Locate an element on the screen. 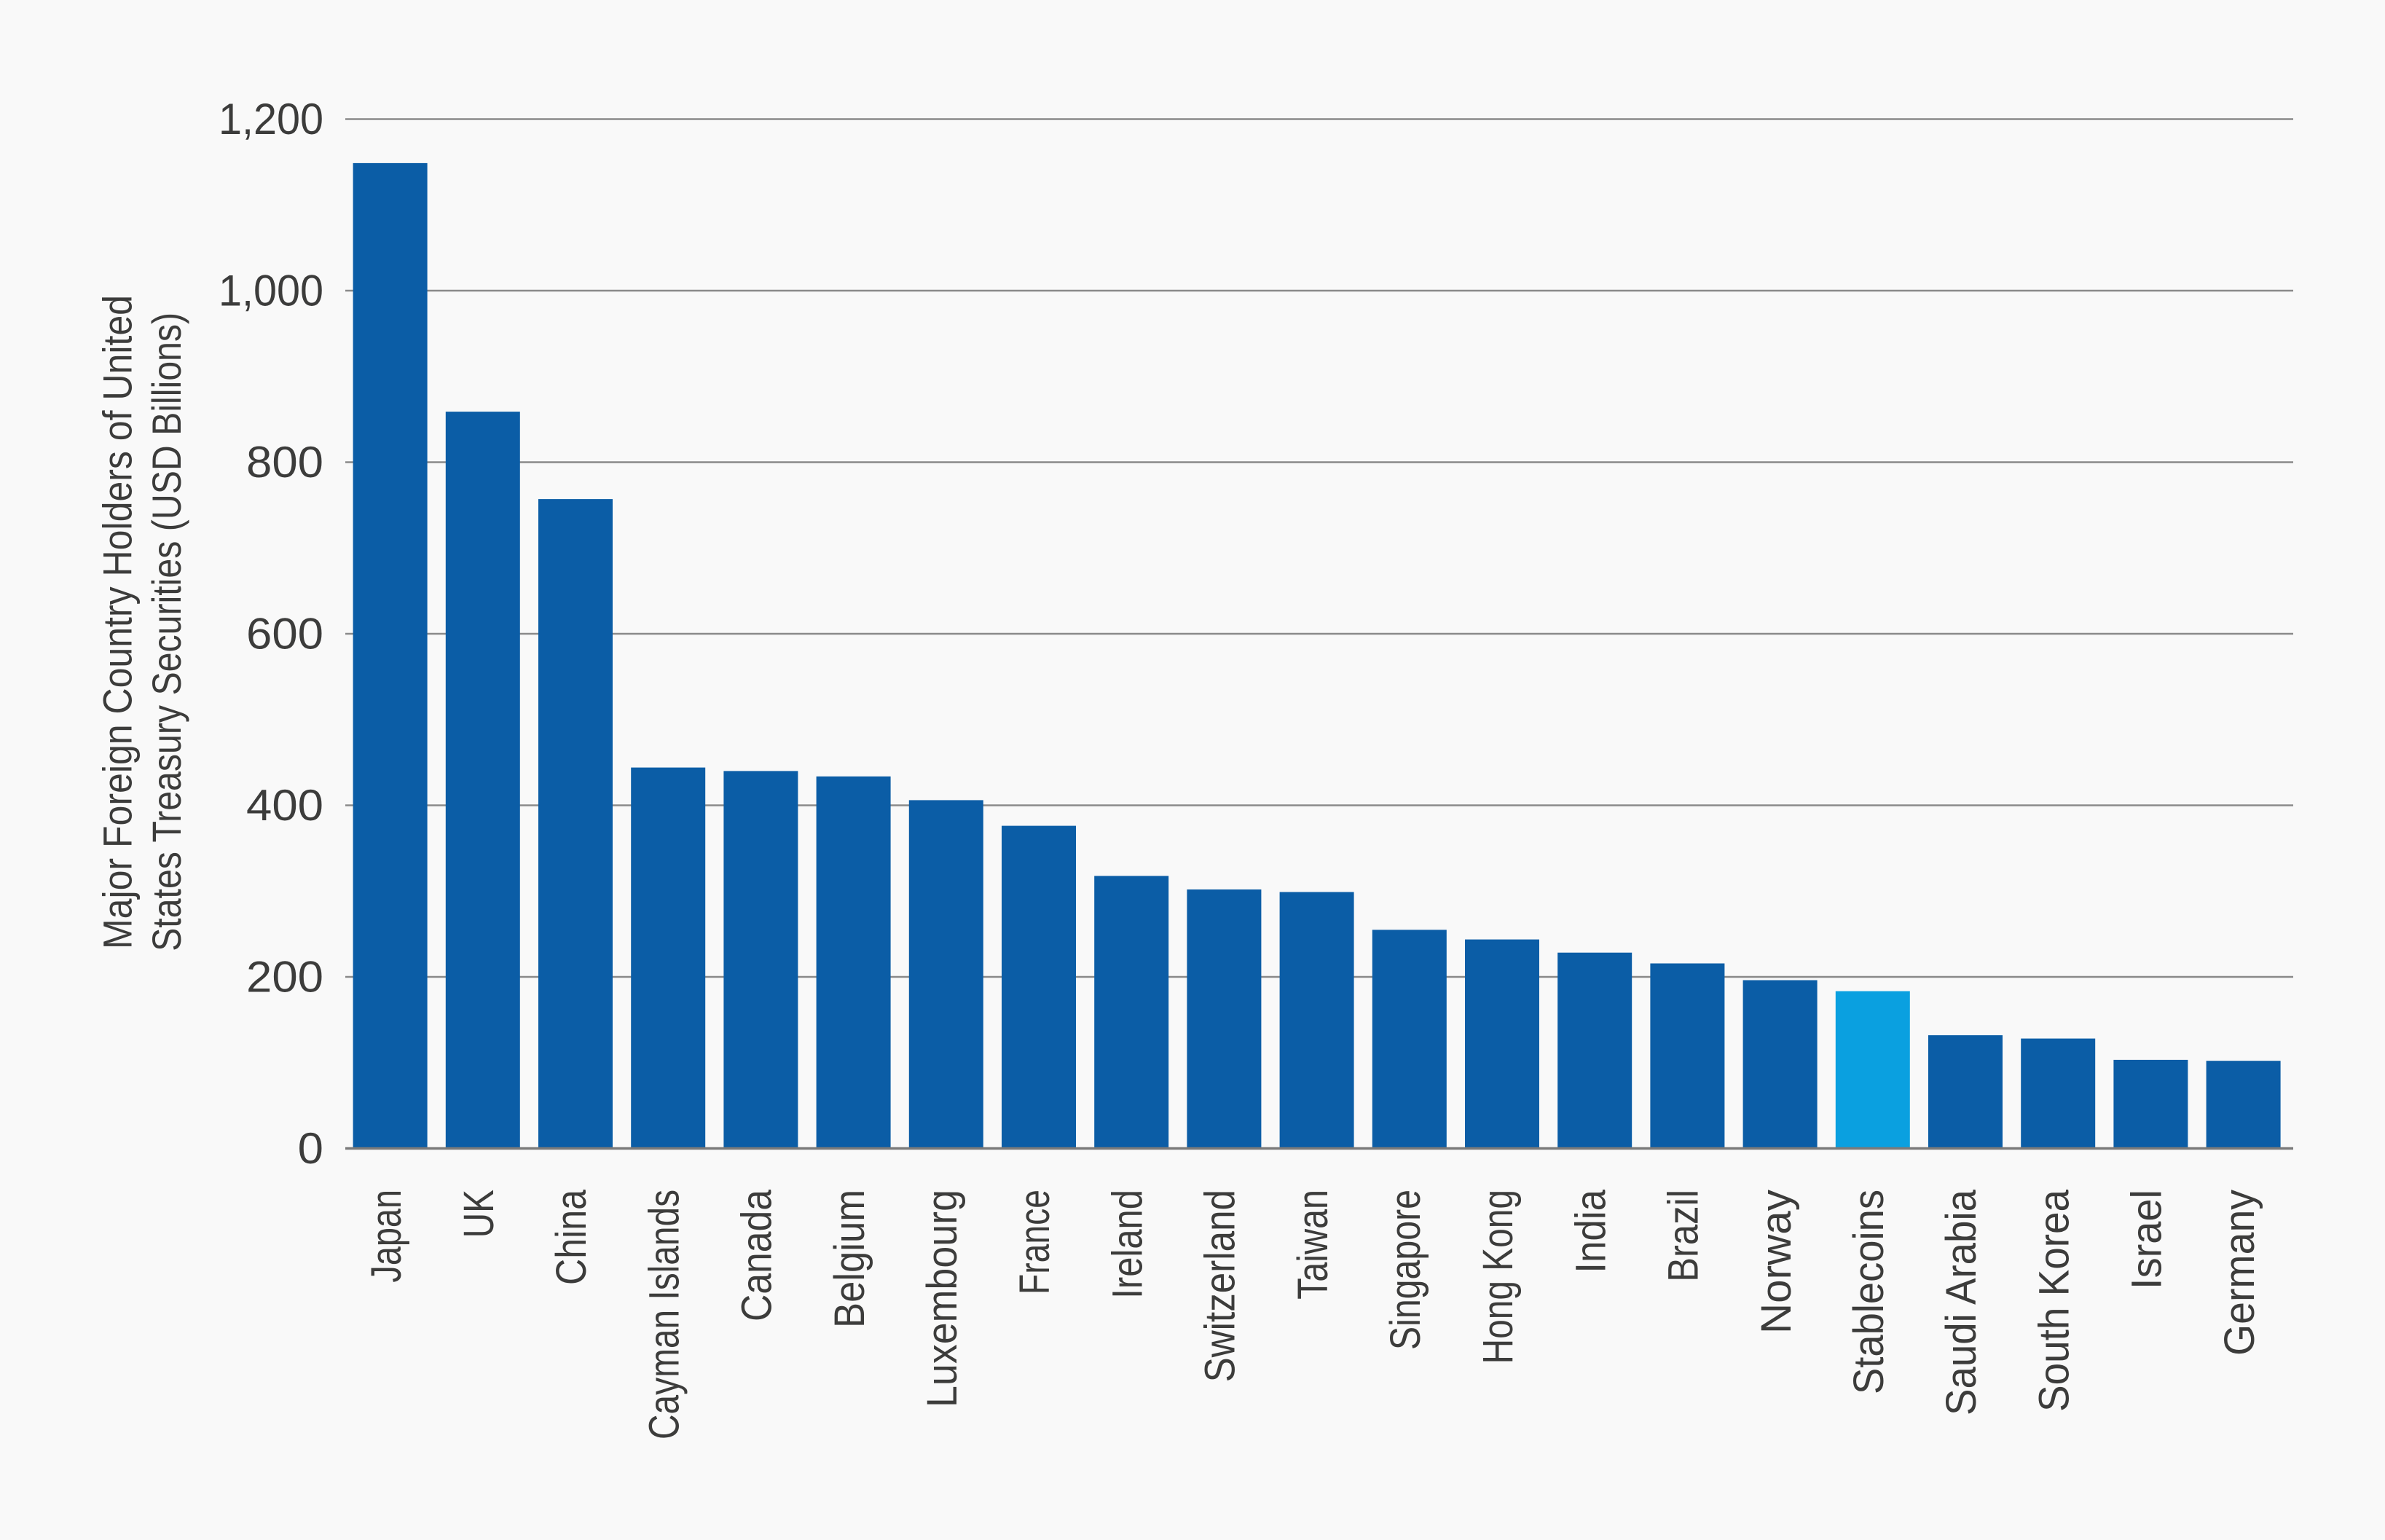  svg-text: 1,200 is located at coordinates (271, 119).